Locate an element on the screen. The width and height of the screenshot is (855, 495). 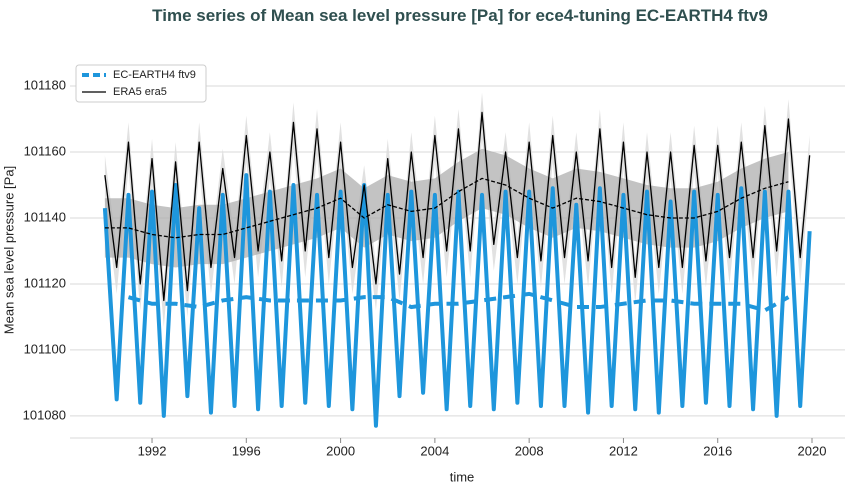
y-tick-label: 101140 is located at coordinates (45, 216).